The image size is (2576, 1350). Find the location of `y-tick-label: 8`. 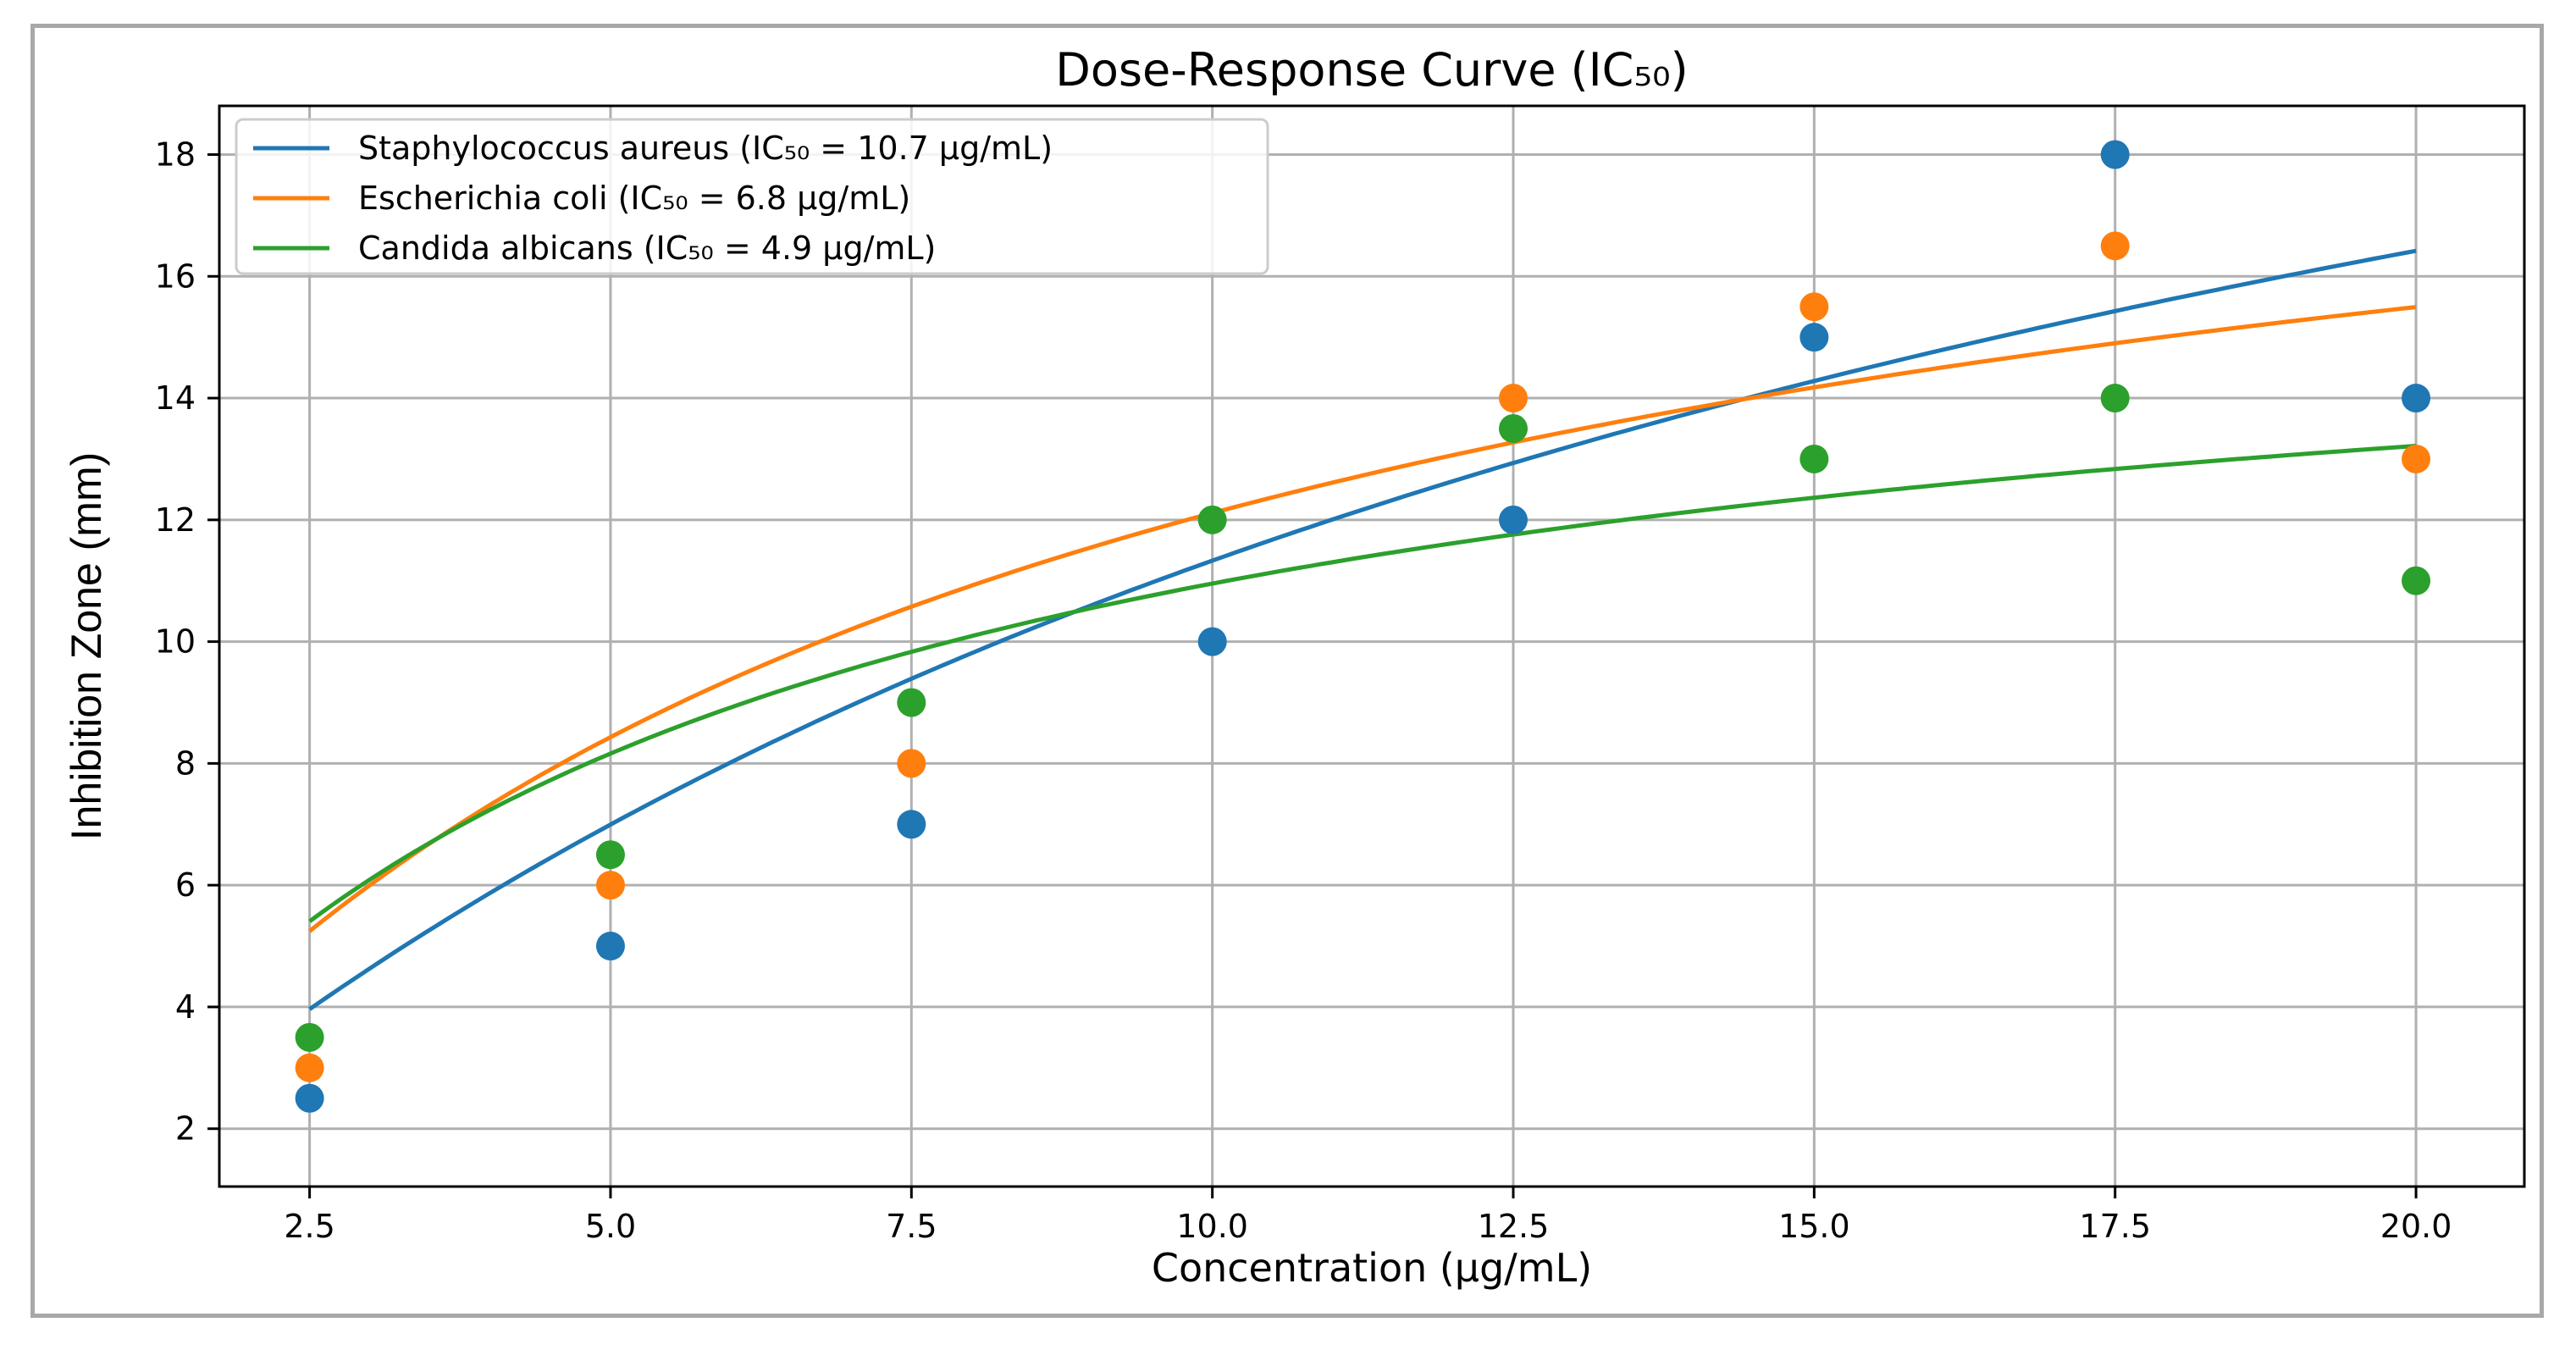

y-tick-label: 8 is located at coordinates (185, 763).